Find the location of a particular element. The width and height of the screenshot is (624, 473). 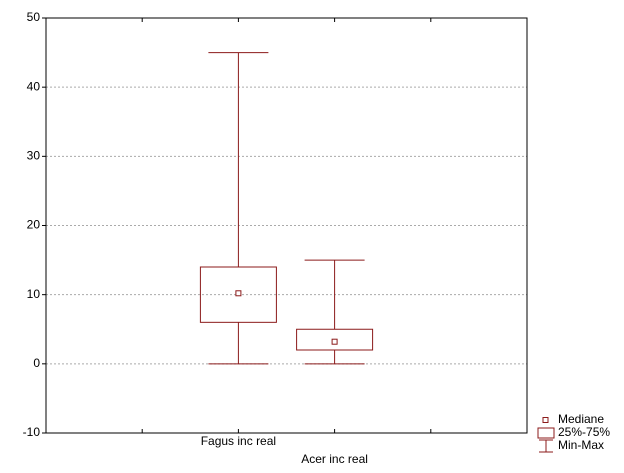

legend-label: 25%-75% is located at coordinates (584, 432).